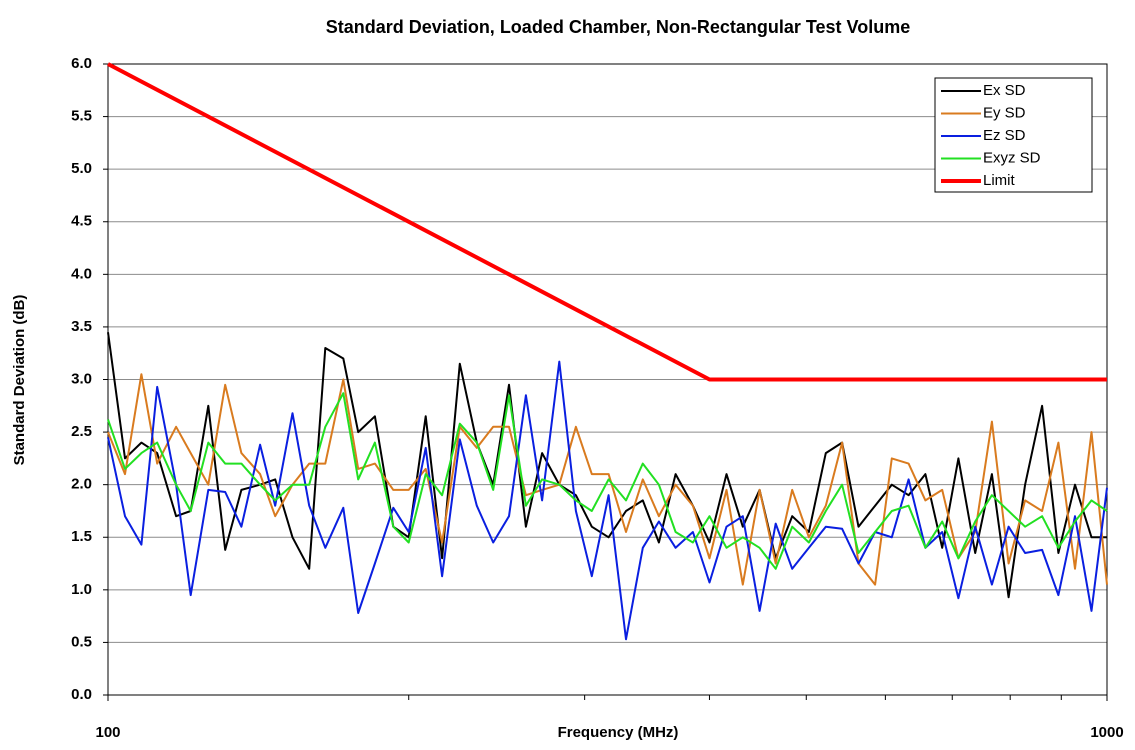  I want to click on y-tick-label: 2.0, so click(81, 484).